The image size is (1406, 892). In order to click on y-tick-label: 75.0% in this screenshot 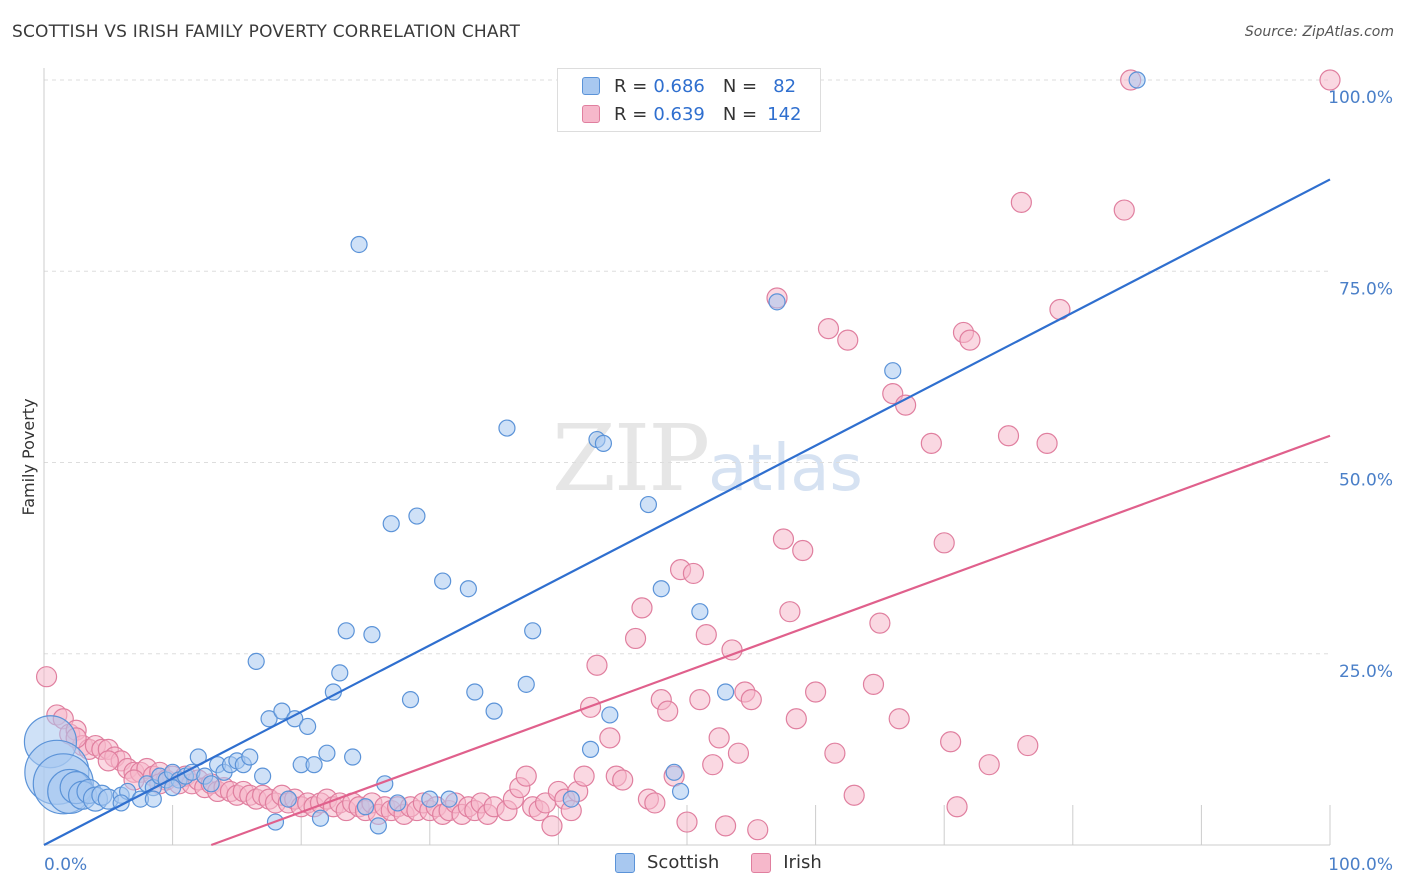, I will do `click(1366, 289)`.